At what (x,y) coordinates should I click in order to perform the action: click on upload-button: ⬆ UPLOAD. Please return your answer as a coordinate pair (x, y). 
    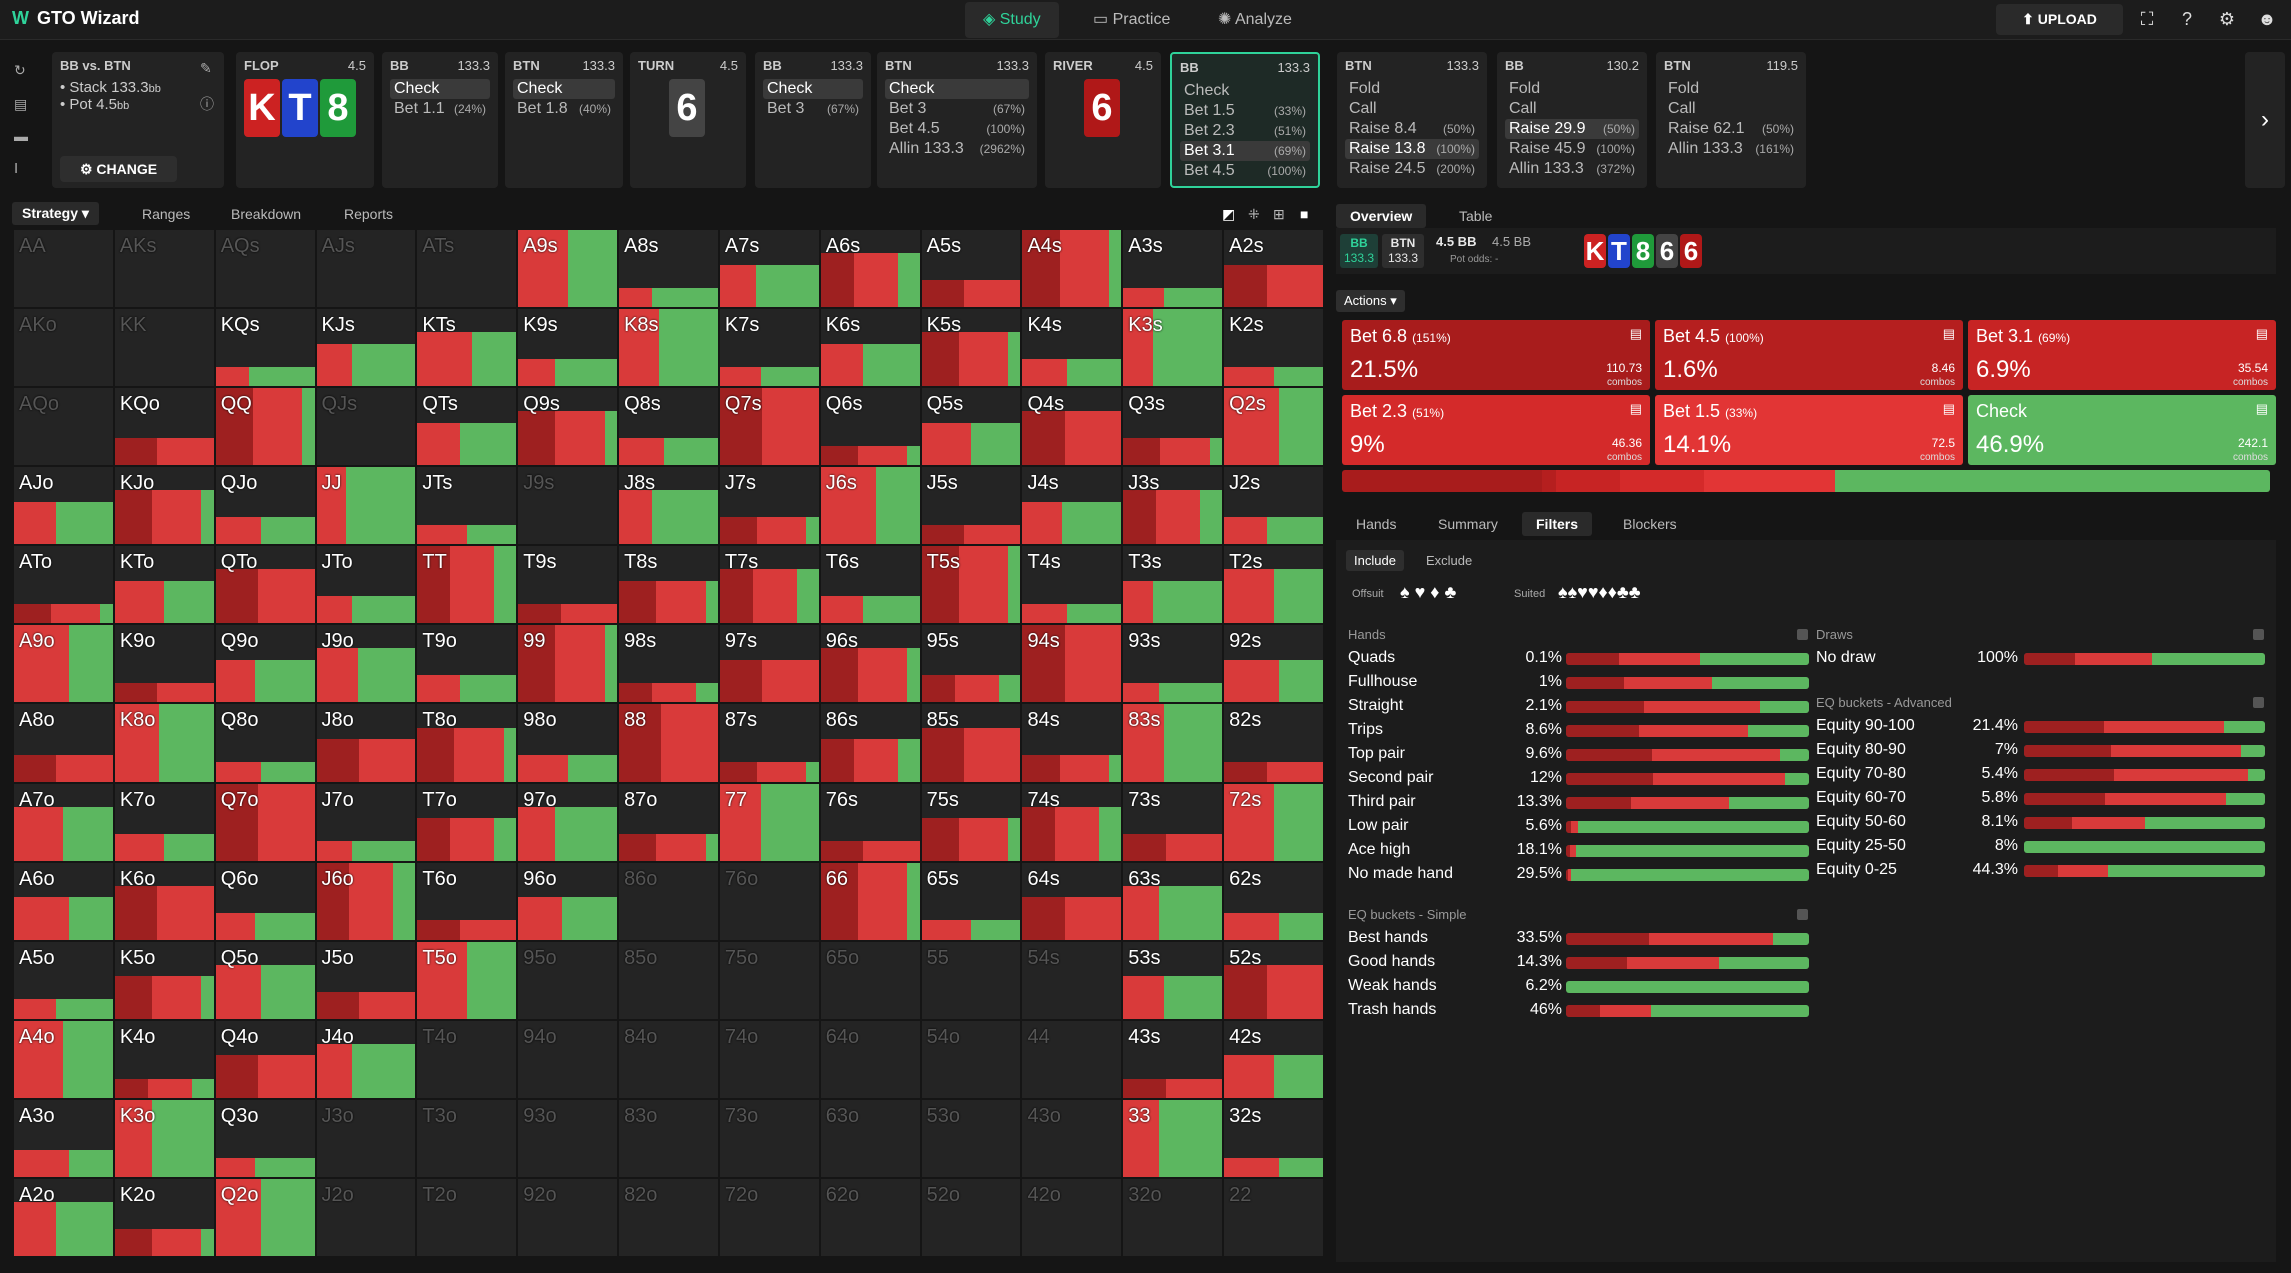
    Looking at the image, I should click on (2059, 19).